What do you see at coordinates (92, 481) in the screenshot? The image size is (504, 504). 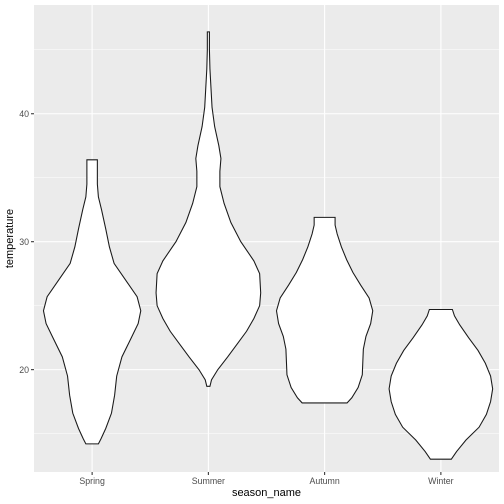 I see `x-tick-label: Spring` at bounding box center [92, 481].